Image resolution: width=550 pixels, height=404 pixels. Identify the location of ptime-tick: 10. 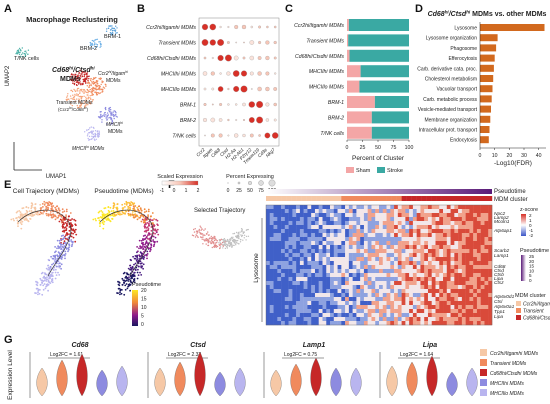
(532, 270).